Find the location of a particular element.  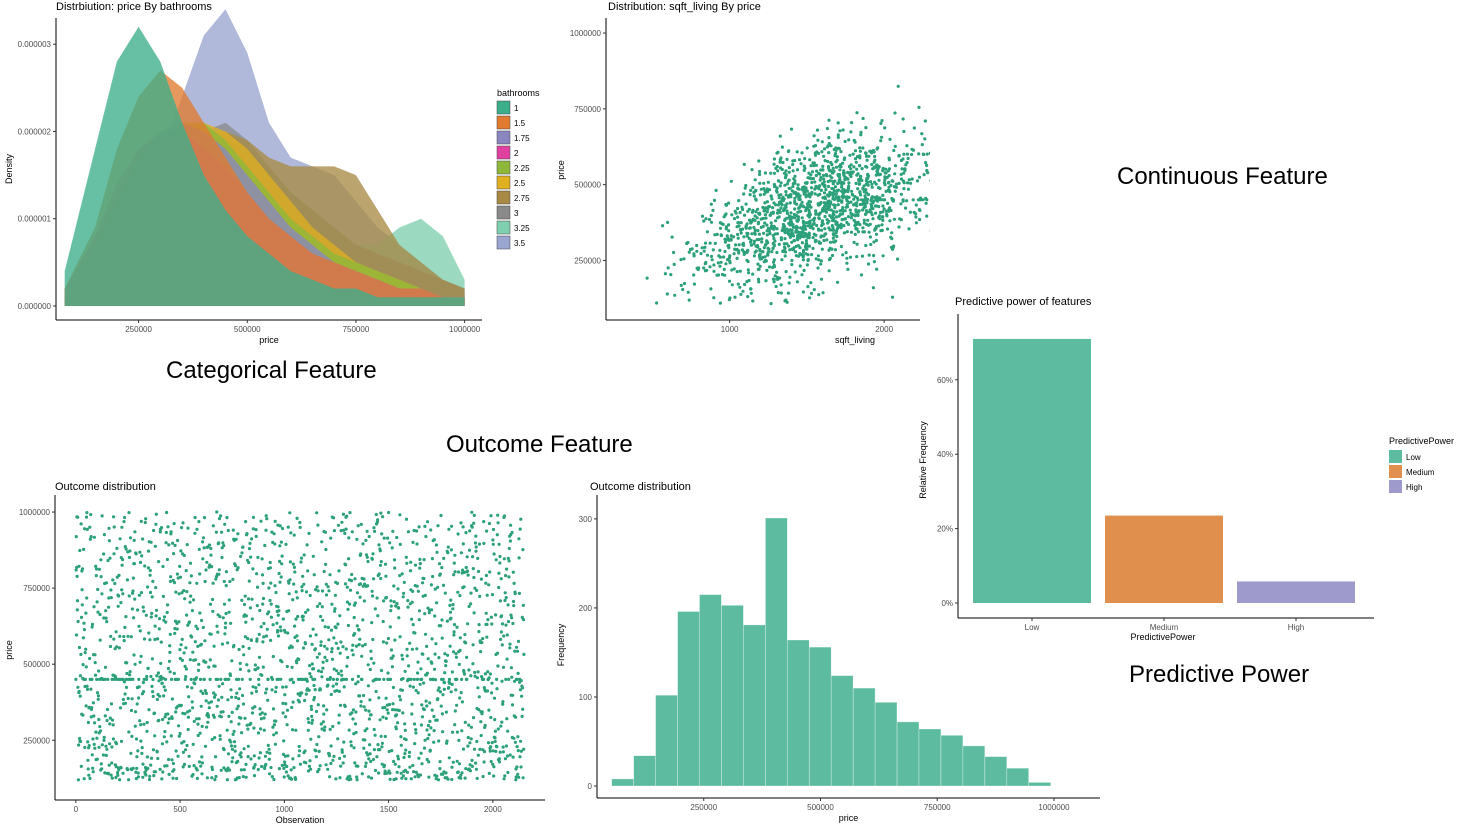

histogram-bar is located at coordinates (996, 771).